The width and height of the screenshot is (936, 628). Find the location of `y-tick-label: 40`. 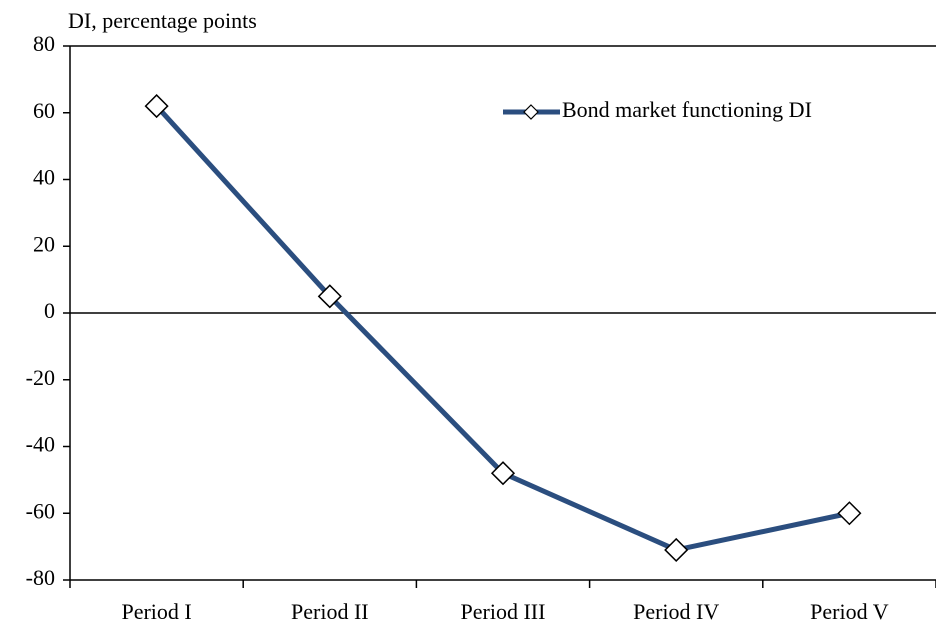

y-tick-label: 40 is located at coordinates (44, 177).